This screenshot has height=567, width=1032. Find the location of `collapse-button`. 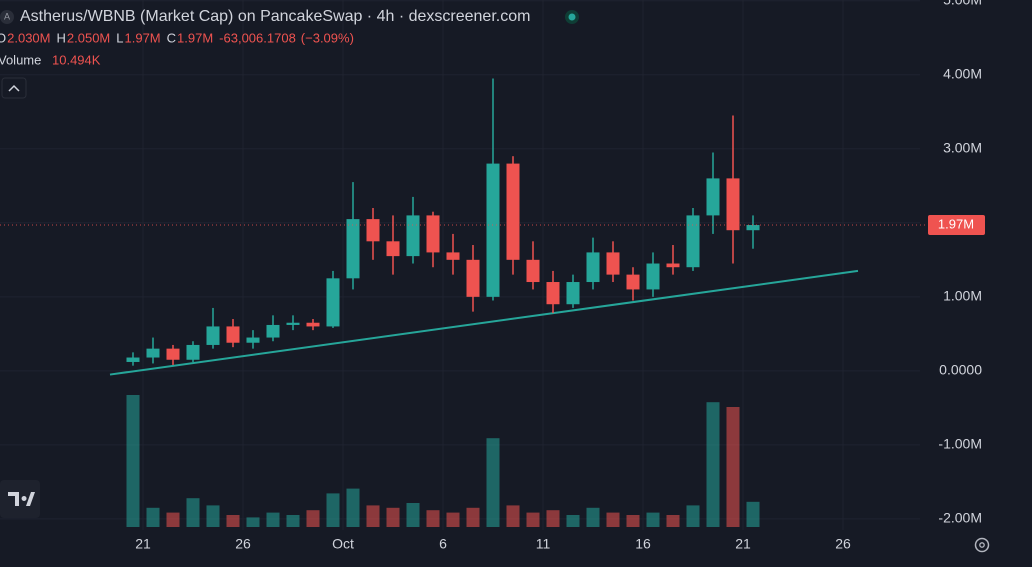

collapse-button is located at coordinates (14, 88).